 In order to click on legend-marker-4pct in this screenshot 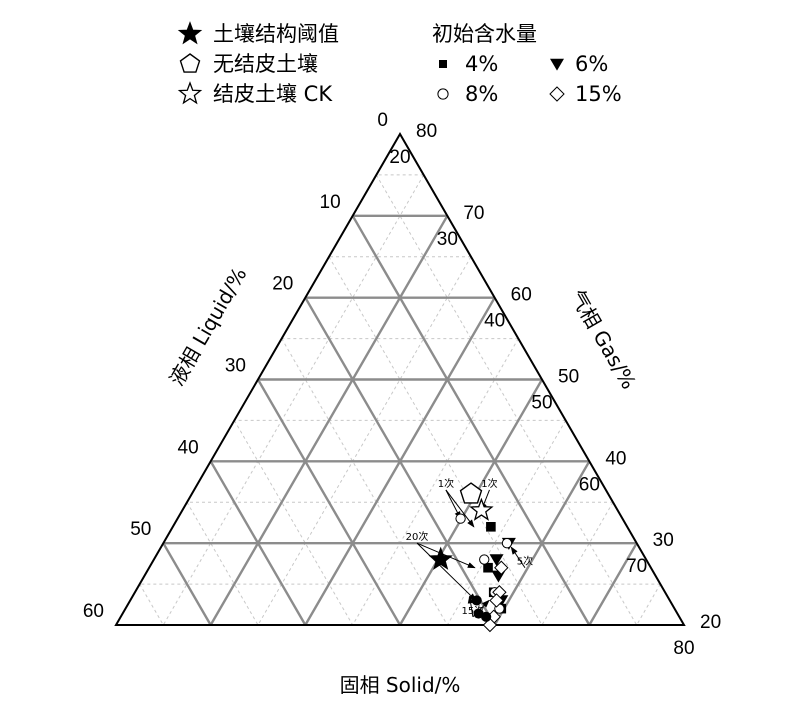, I will do `click(443, 64)`.